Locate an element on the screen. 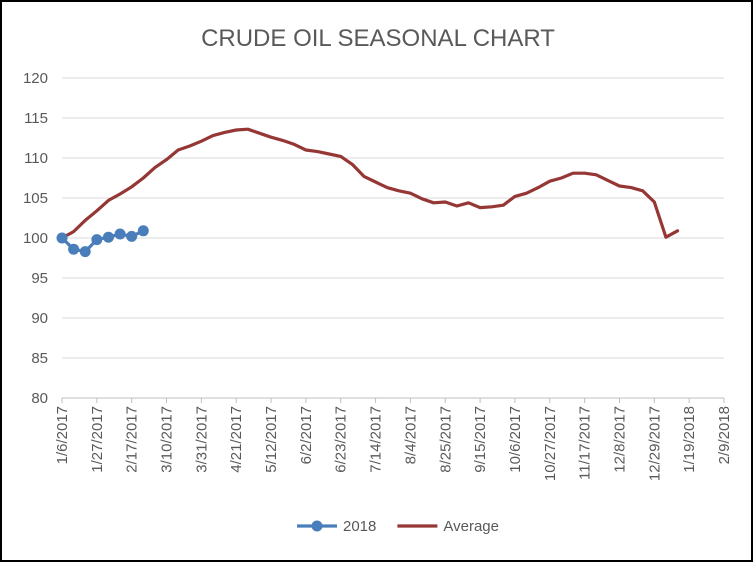 The height and width of the screenshot is (562, 753). y-tick-label: 85 is located at coordinates (39, 358).